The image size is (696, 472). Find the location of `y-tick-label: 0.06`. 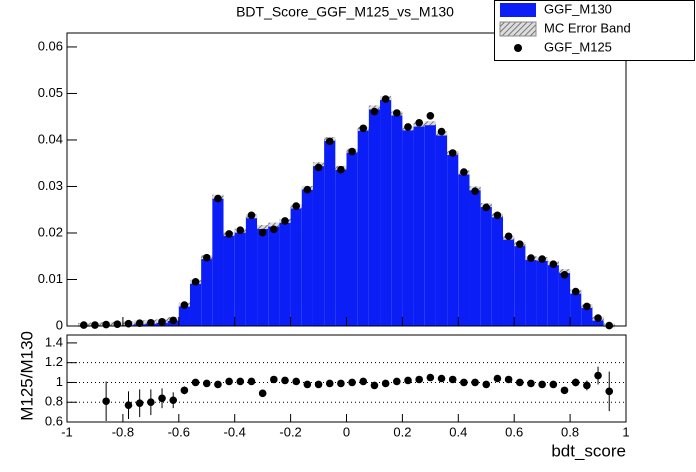

y-tick-label: 0.06 is located at coordinates (50, 45).